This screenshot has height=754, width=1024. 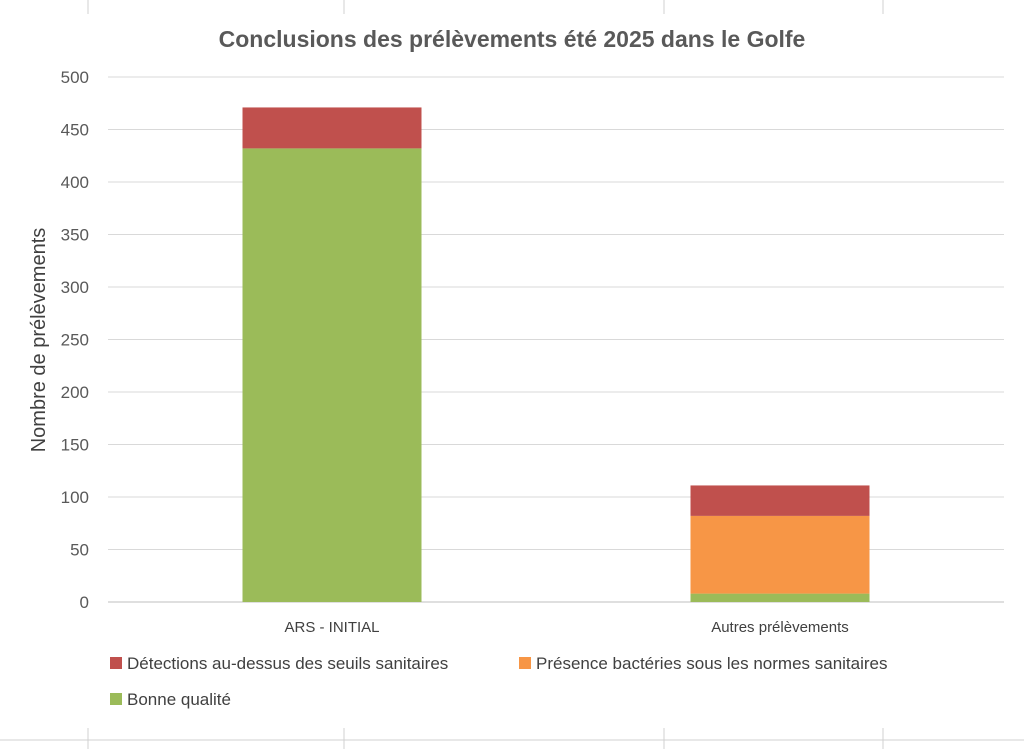 What do you see at coordinates (75, 235) in the screenshot?
I see `y-tick-label: 350` at bounding box center [75, 235].